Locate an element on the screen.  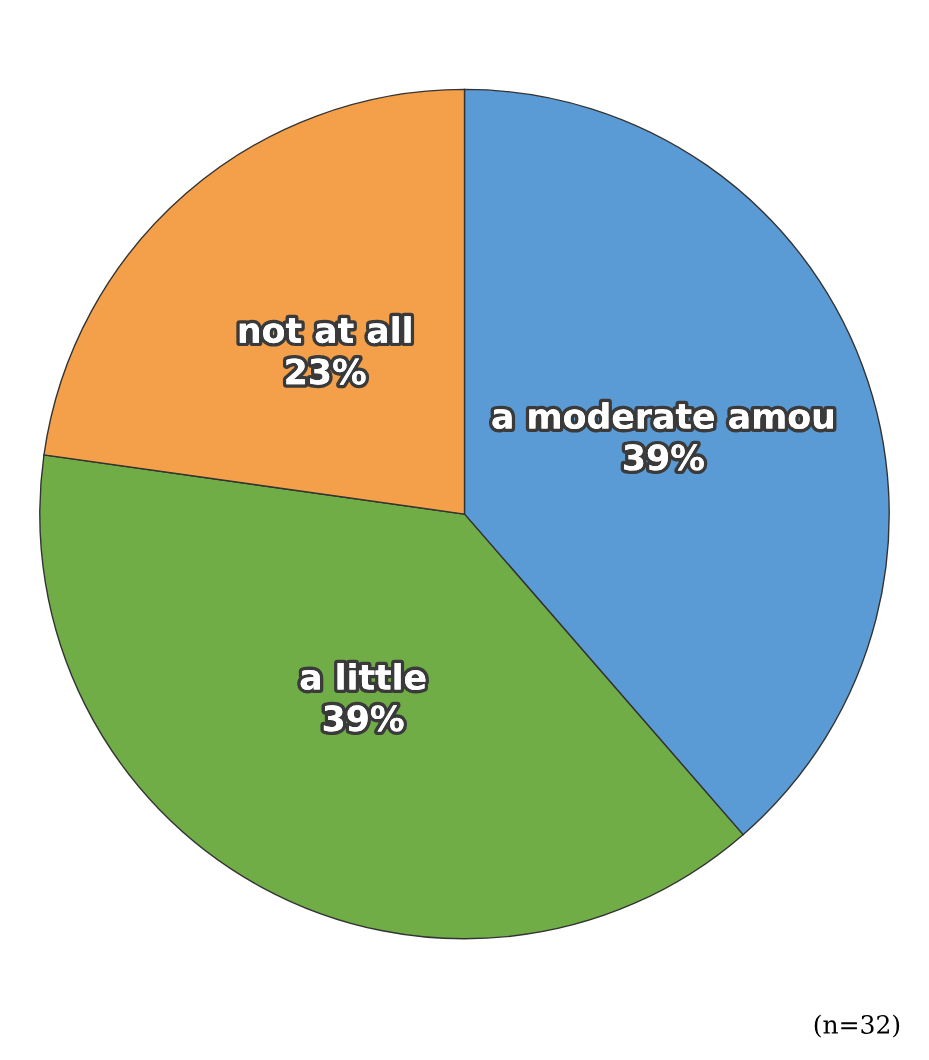
slice-label: a little is located at coordinates (363, 676).